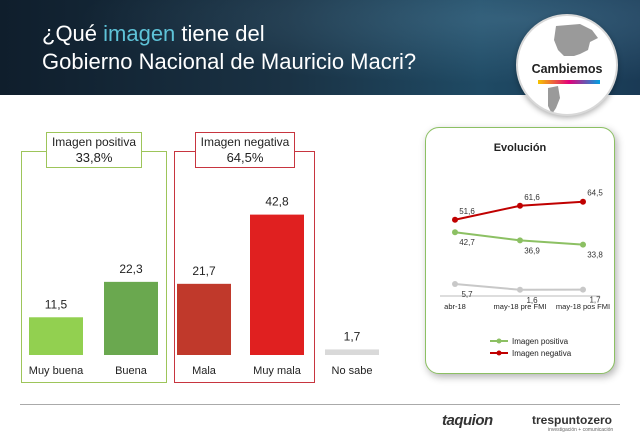  What do you see at coordinates (532, 300) in the screenshot?
I see `series-point-label: 1,6` at bounding box center [532, 300].